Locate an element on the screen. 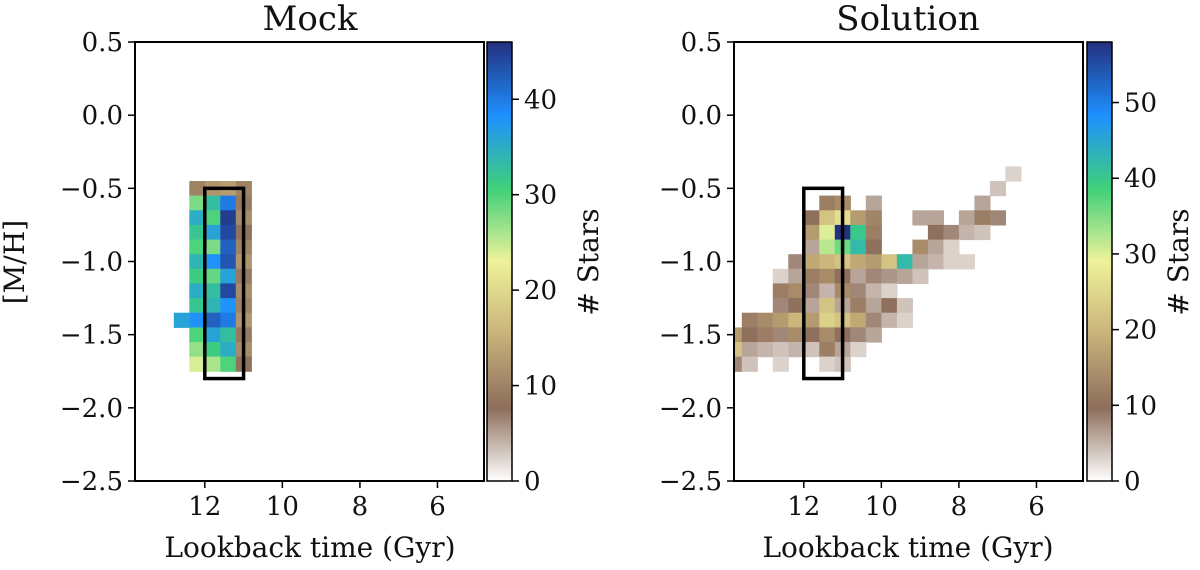 The image size is (1200, 570). colorbar-gradient-solution is located at coordinates (1099, 261).